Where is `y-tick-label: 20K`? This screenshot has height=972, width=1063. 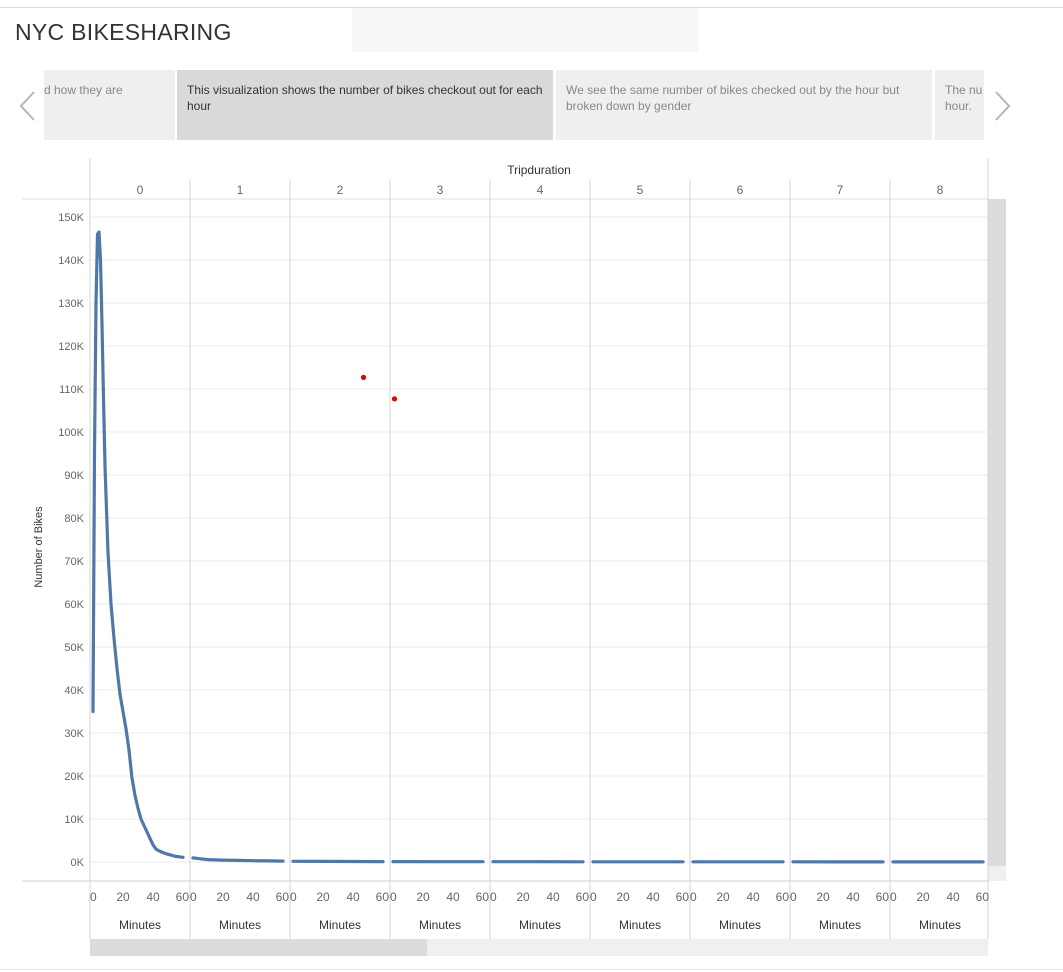
y-tick-label: 20K is located at coordinates (74, 777).